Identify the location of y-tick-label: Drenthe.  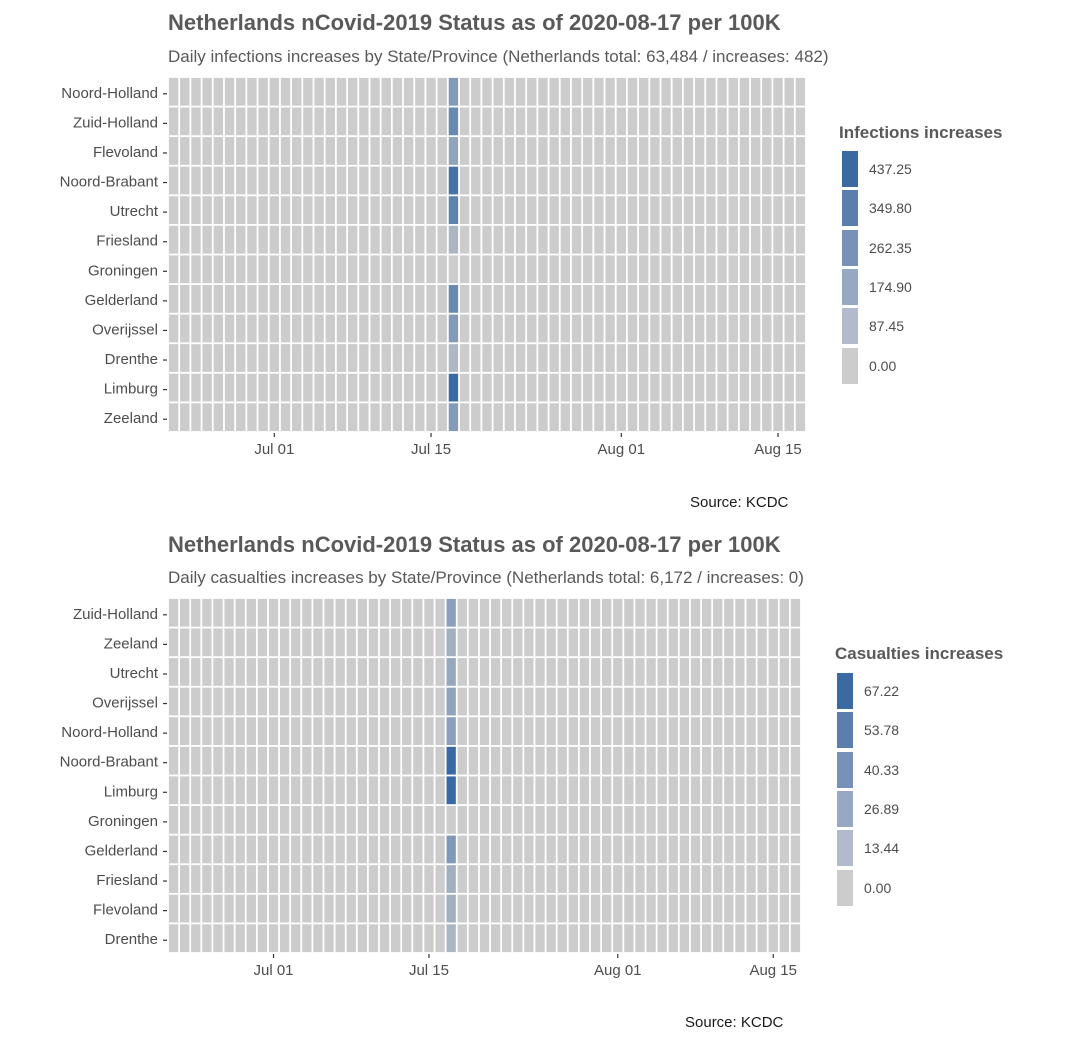
(131, 359).